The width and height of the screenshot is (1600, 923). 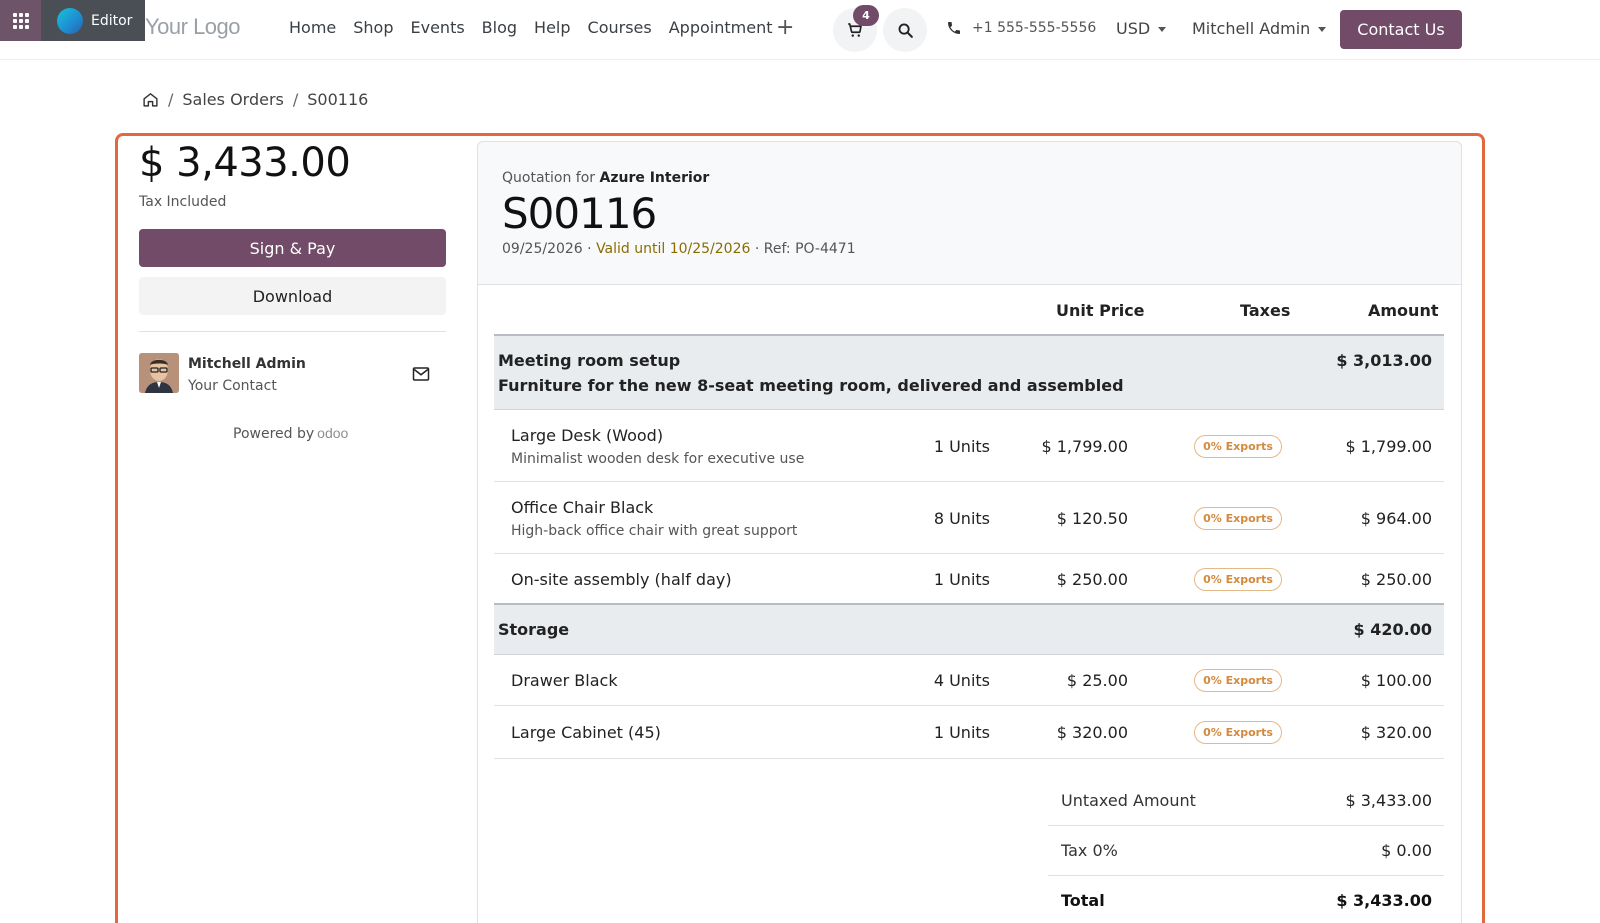 I want to click on nav-shop: Shop, so click(x=373, y=27).